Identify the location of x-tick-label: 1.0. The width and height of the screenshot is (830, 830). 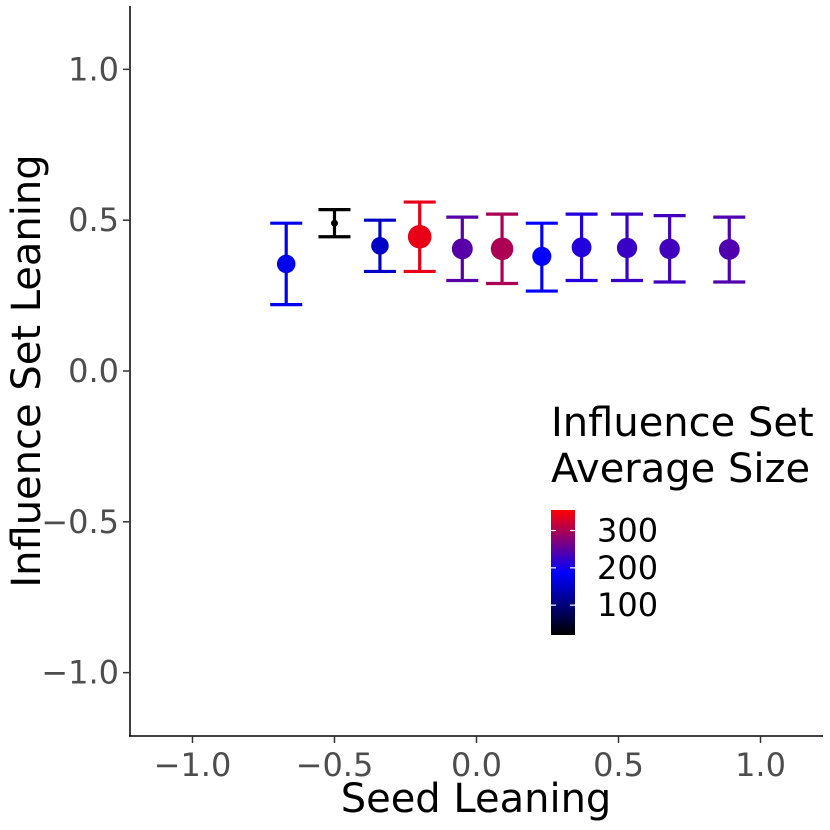
(760, 765).